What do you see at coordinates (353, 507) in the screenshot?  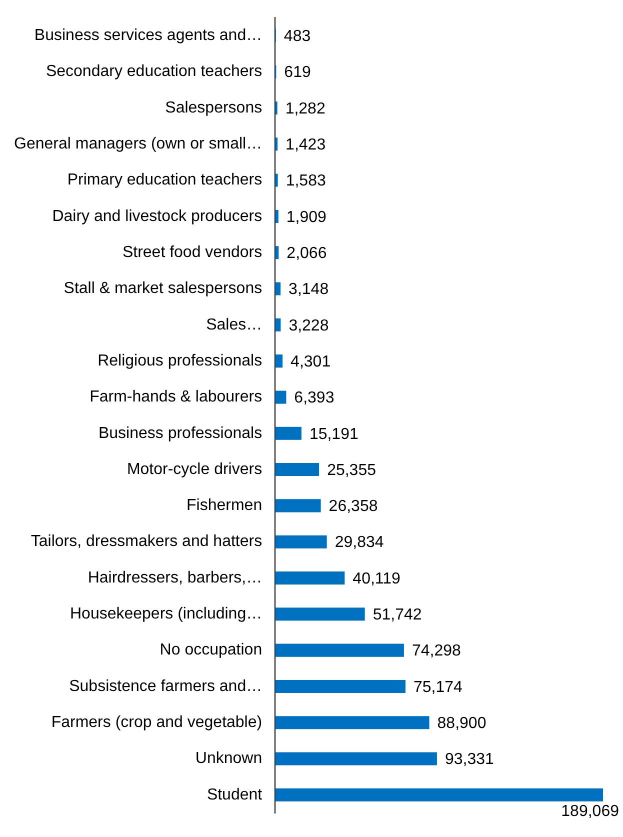 I see `data-label: 26,358` at bounding box center [353, 507].